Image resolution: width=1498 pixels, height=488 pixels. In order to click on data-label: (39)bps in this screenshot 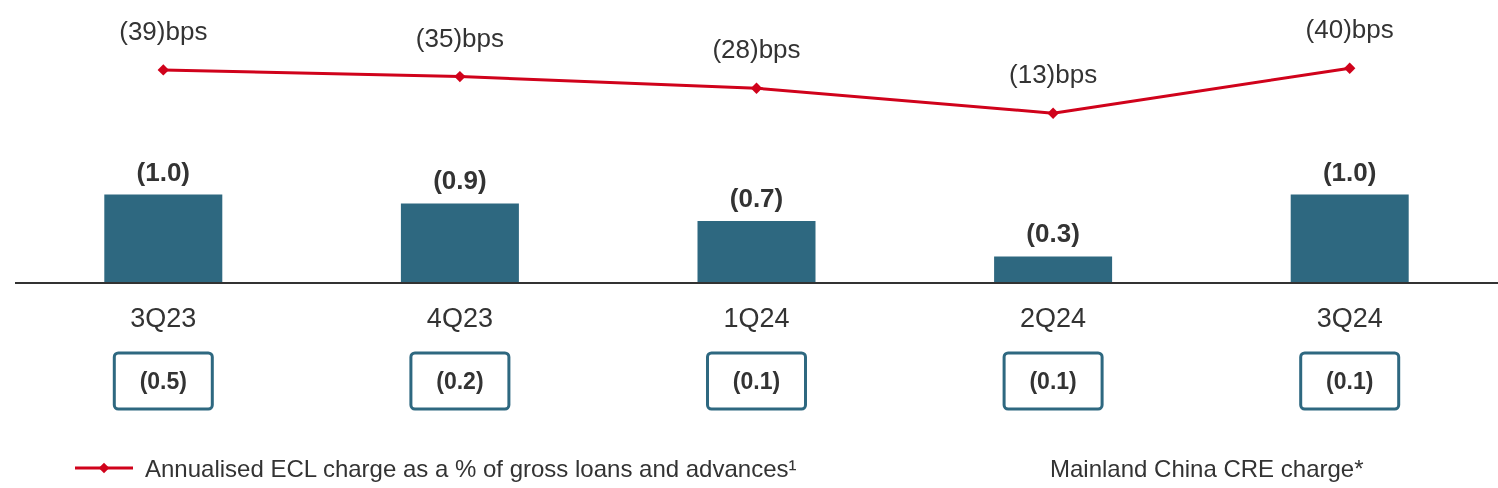, I will do `click(163, 30)`.